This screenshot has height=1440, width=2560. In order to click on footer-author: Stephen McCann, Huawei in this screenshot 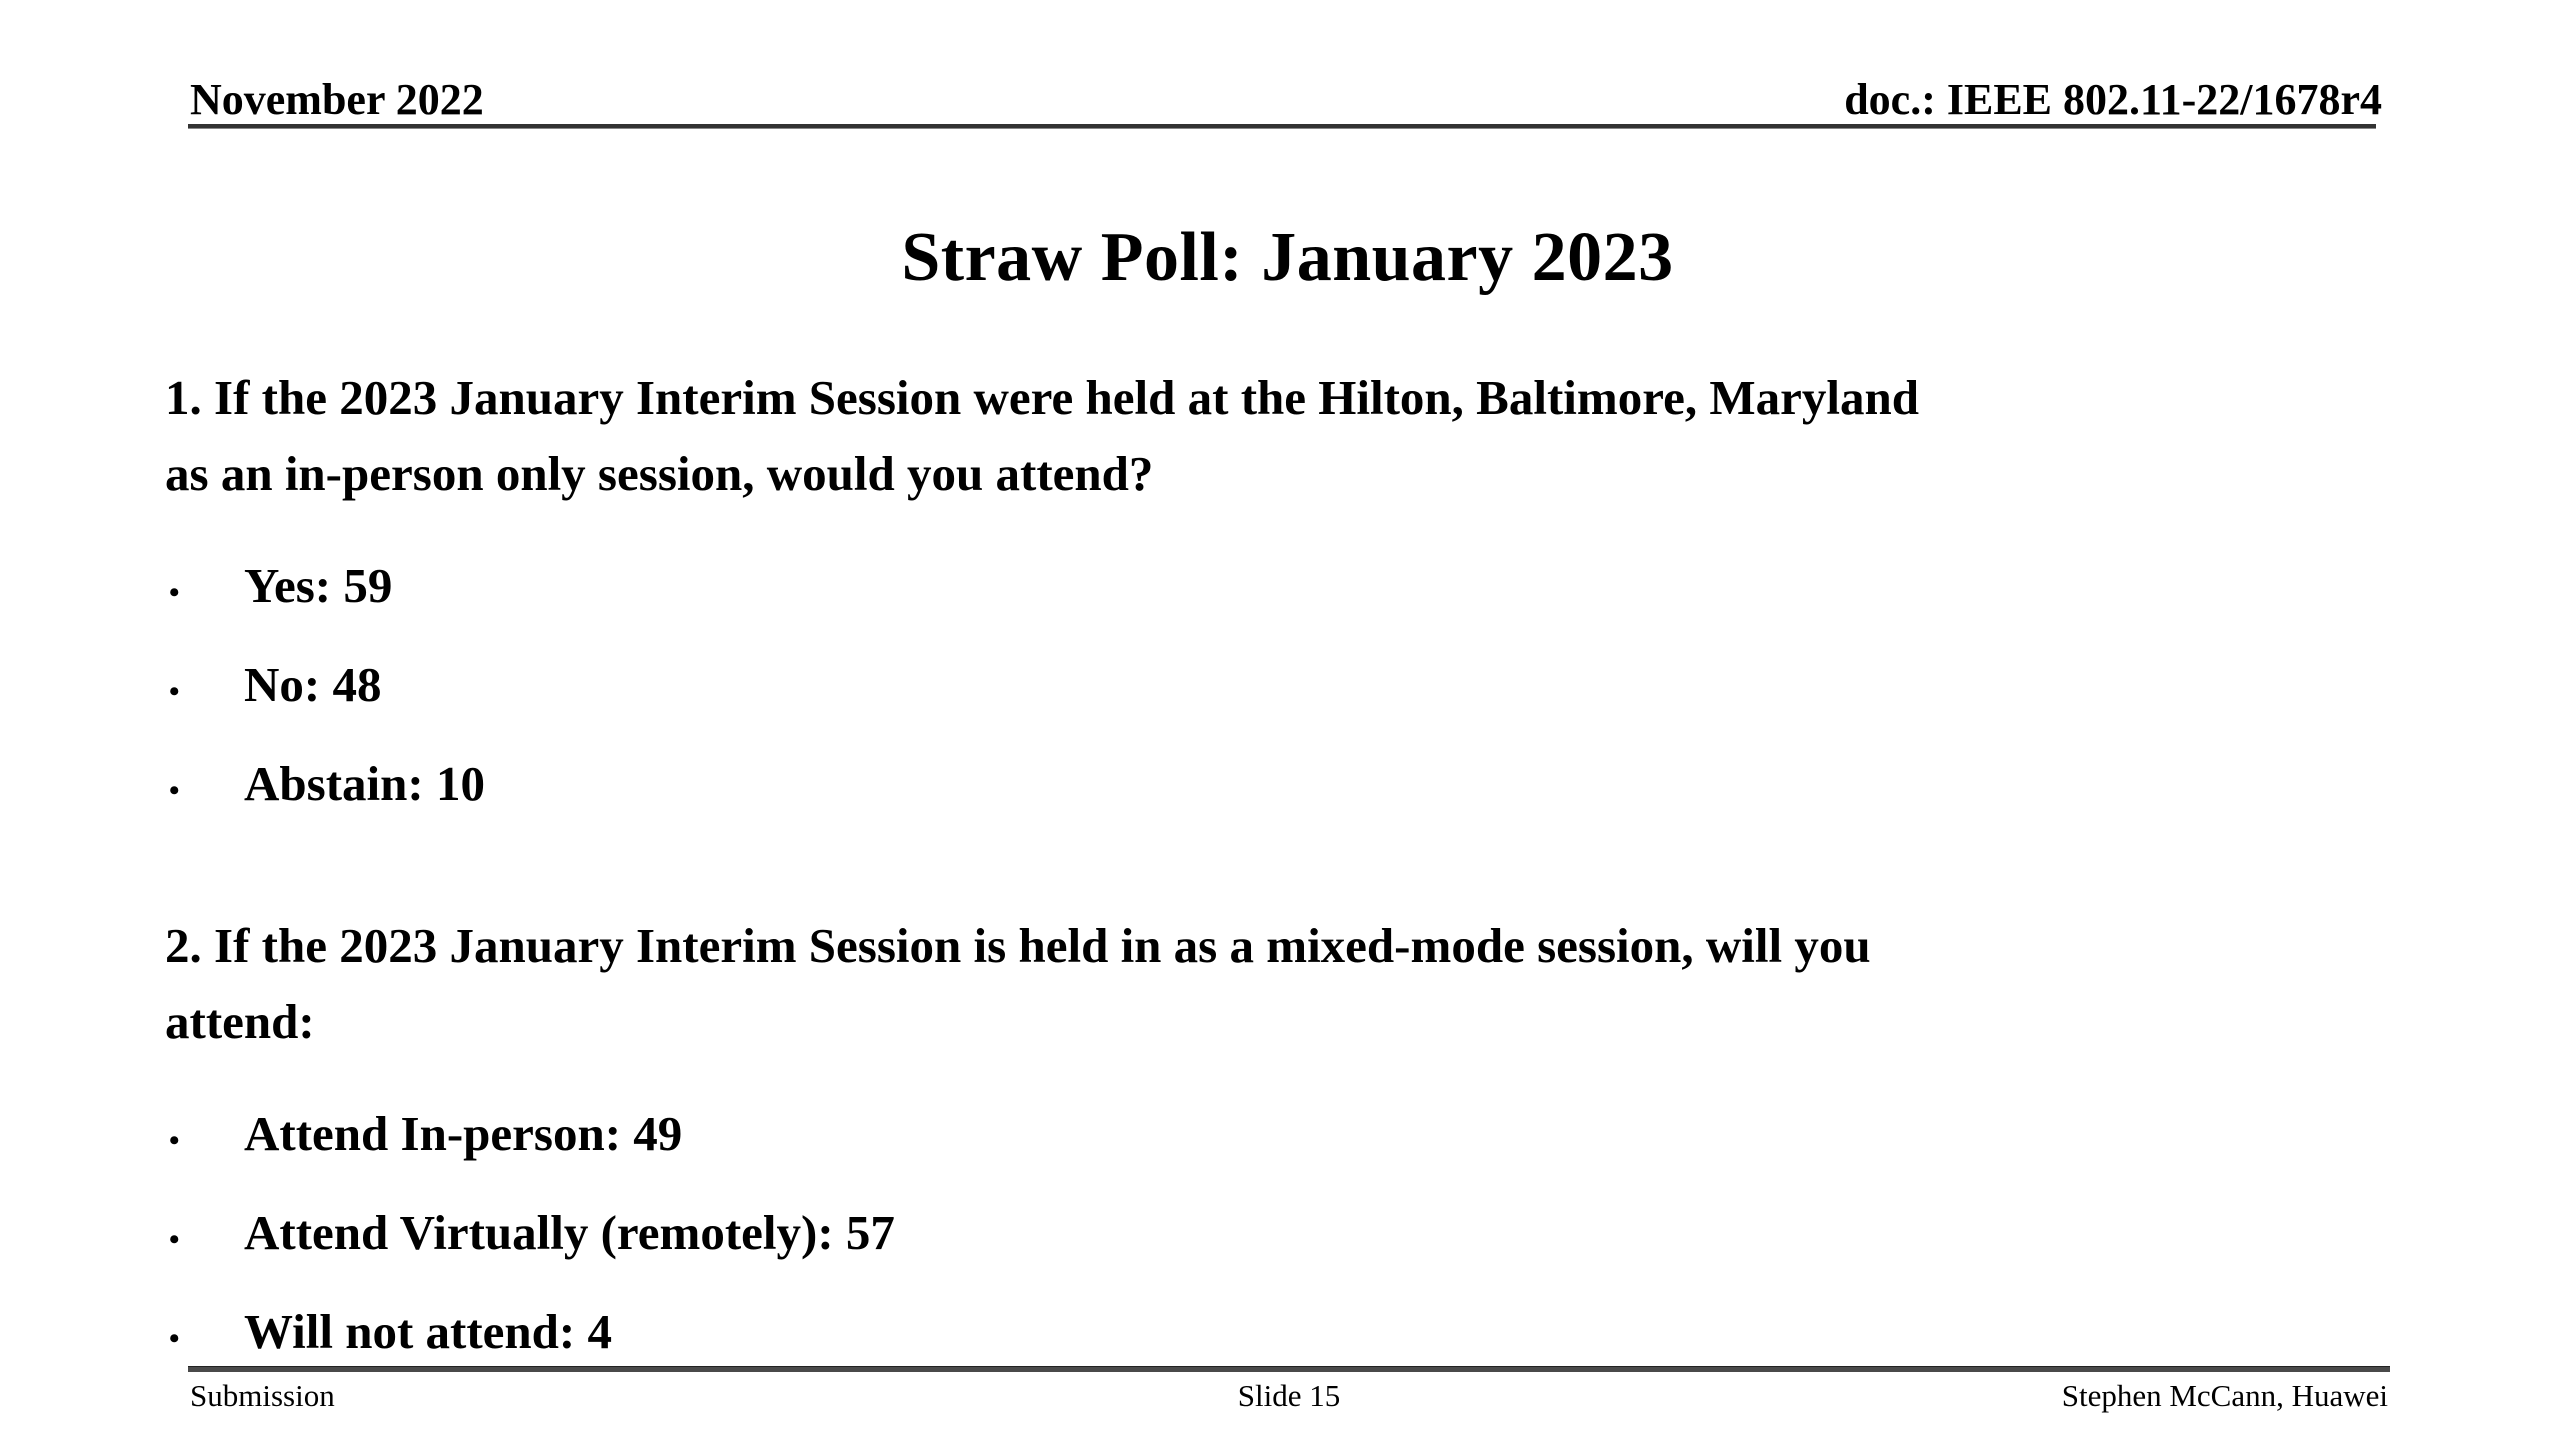, I will do `click(2225, 1395)`.